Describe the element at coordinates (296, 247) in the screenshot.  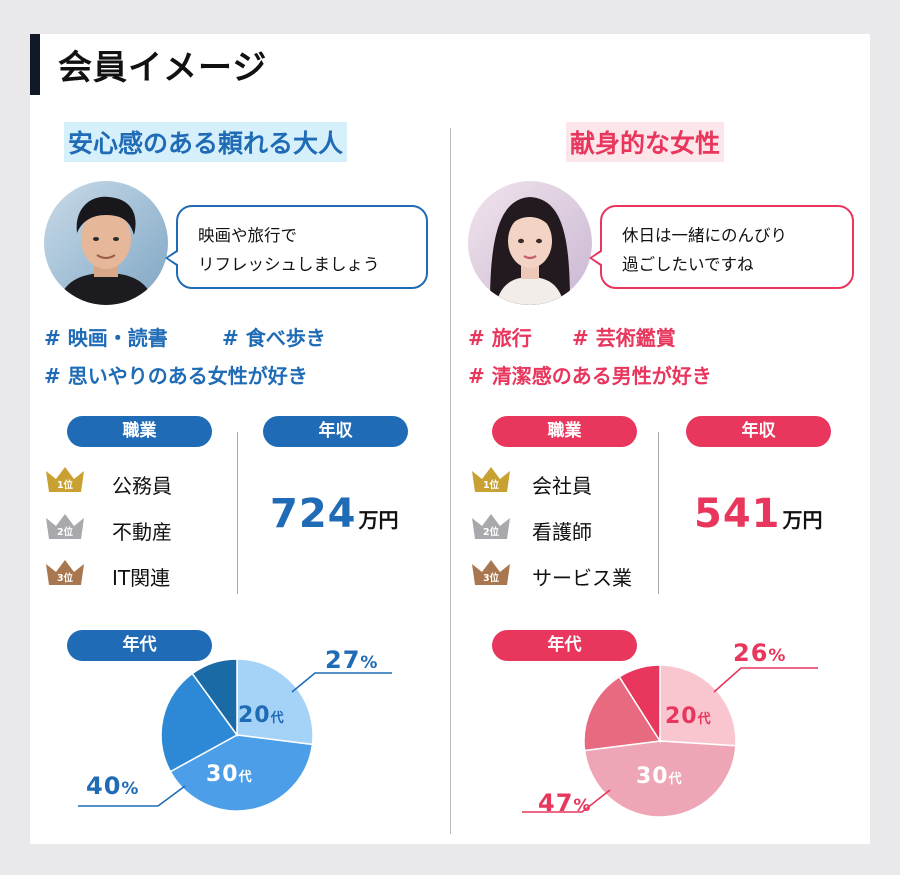
I see `male-speech-bubble: 映画や旅行で リフレッシュしましょう` at that location.